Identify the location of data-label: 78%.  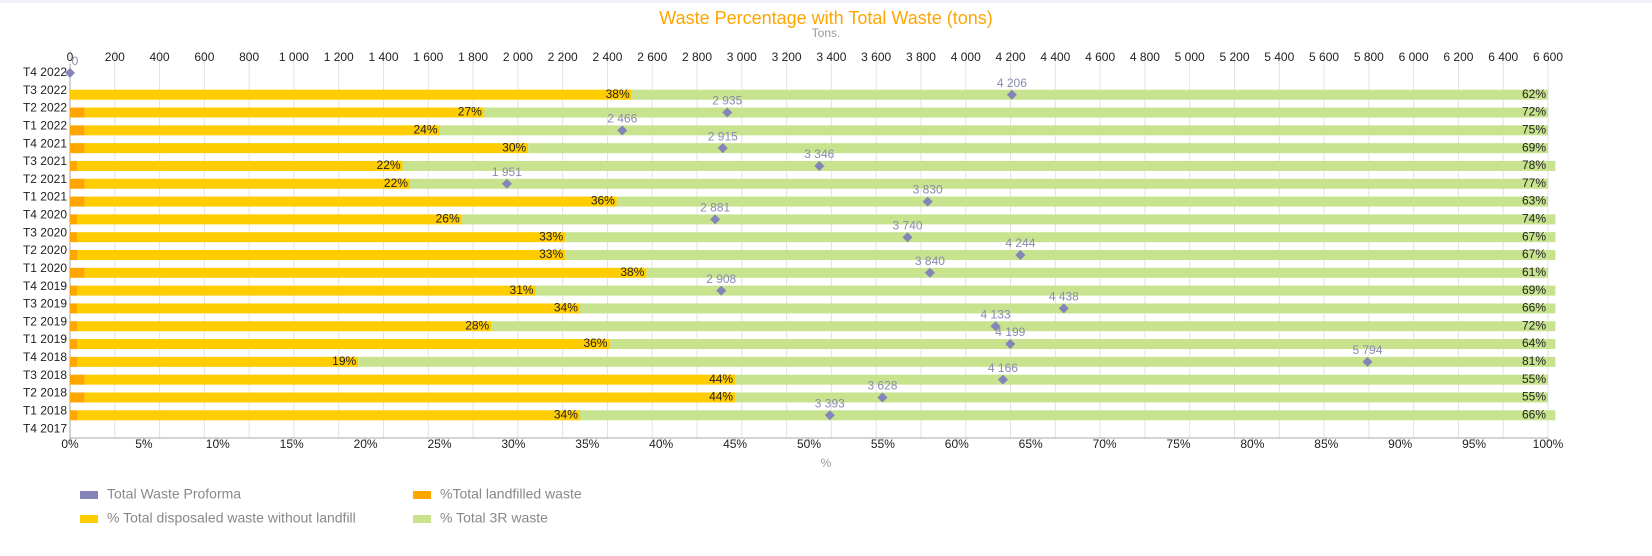
(1534, 165).